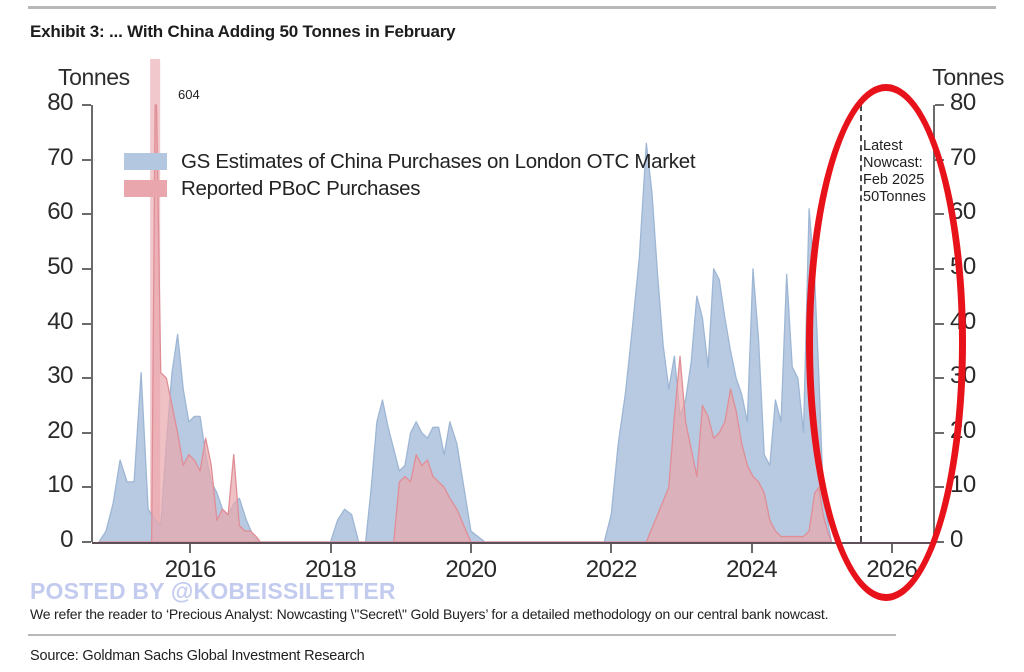  Describe the element at coordinates (462, 635) in the screenshot. I see `bottom-divider` at that location.